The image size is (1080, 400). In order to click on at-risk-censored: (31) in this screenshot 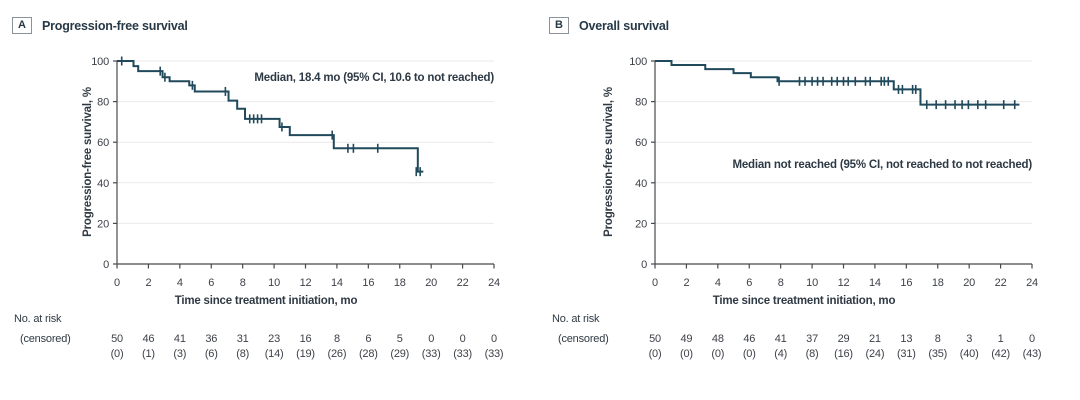, I will do `click(906, 354)`.